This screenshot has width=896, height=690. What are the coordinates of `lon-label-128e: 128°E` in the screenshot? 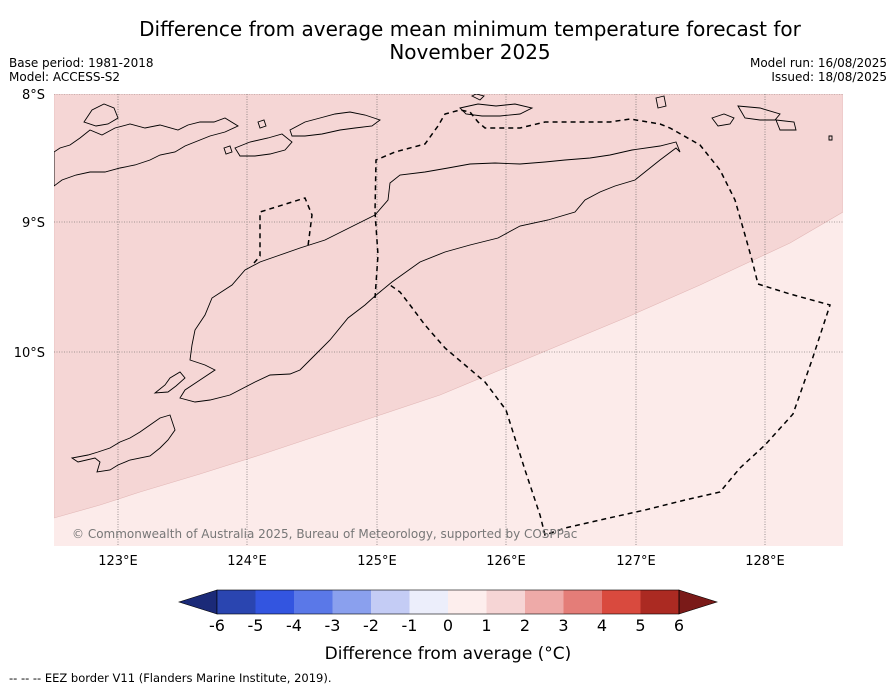 It's located at (765, 561).